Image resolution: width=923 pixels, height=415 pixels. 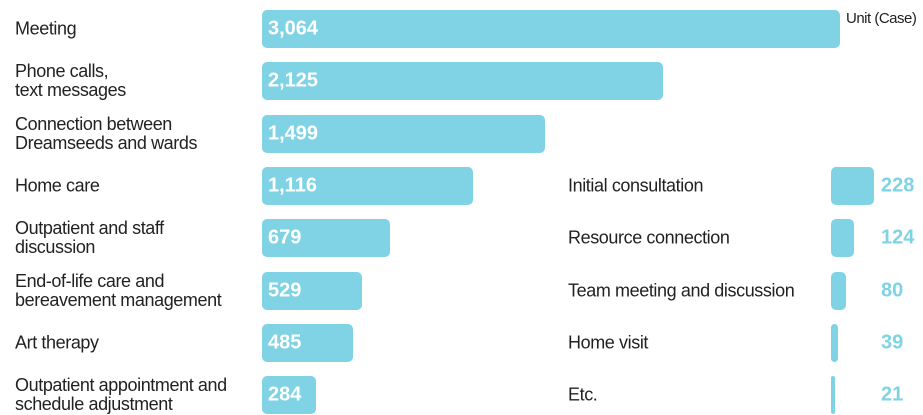 What do you see at coordinates (898, 237) in the screenshot?
I see `value-label: 124` at bounding box center [898, 237].